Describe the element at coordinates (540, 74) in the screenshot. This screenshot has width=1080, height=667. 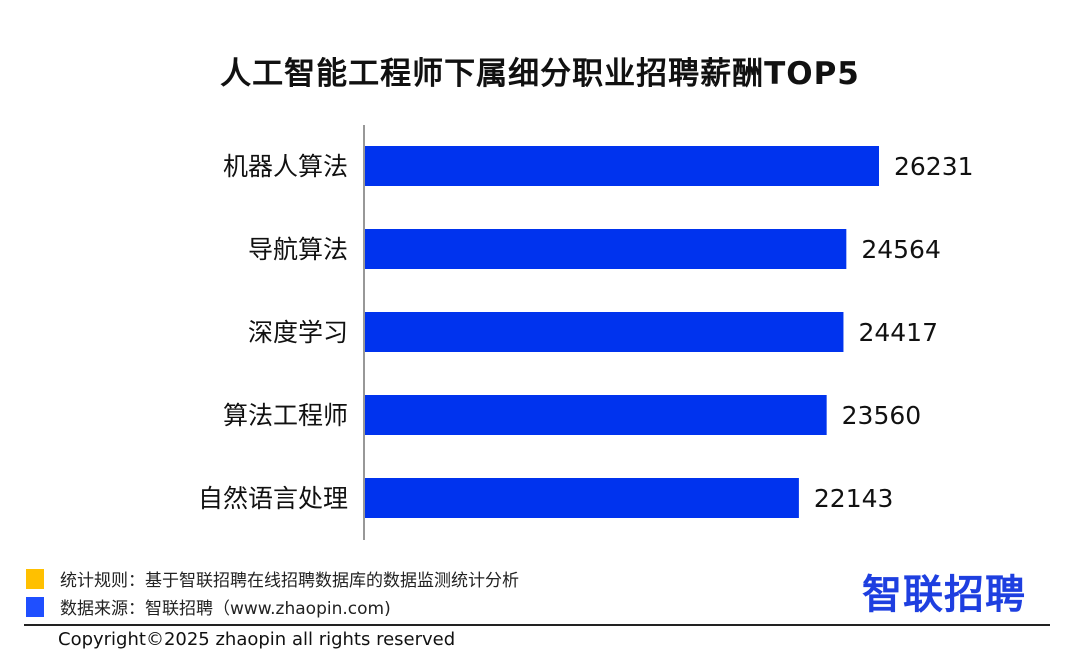
I see `chart-title: 人工智能工程师下属细分职业招聘薪酬TOP5` at that location.